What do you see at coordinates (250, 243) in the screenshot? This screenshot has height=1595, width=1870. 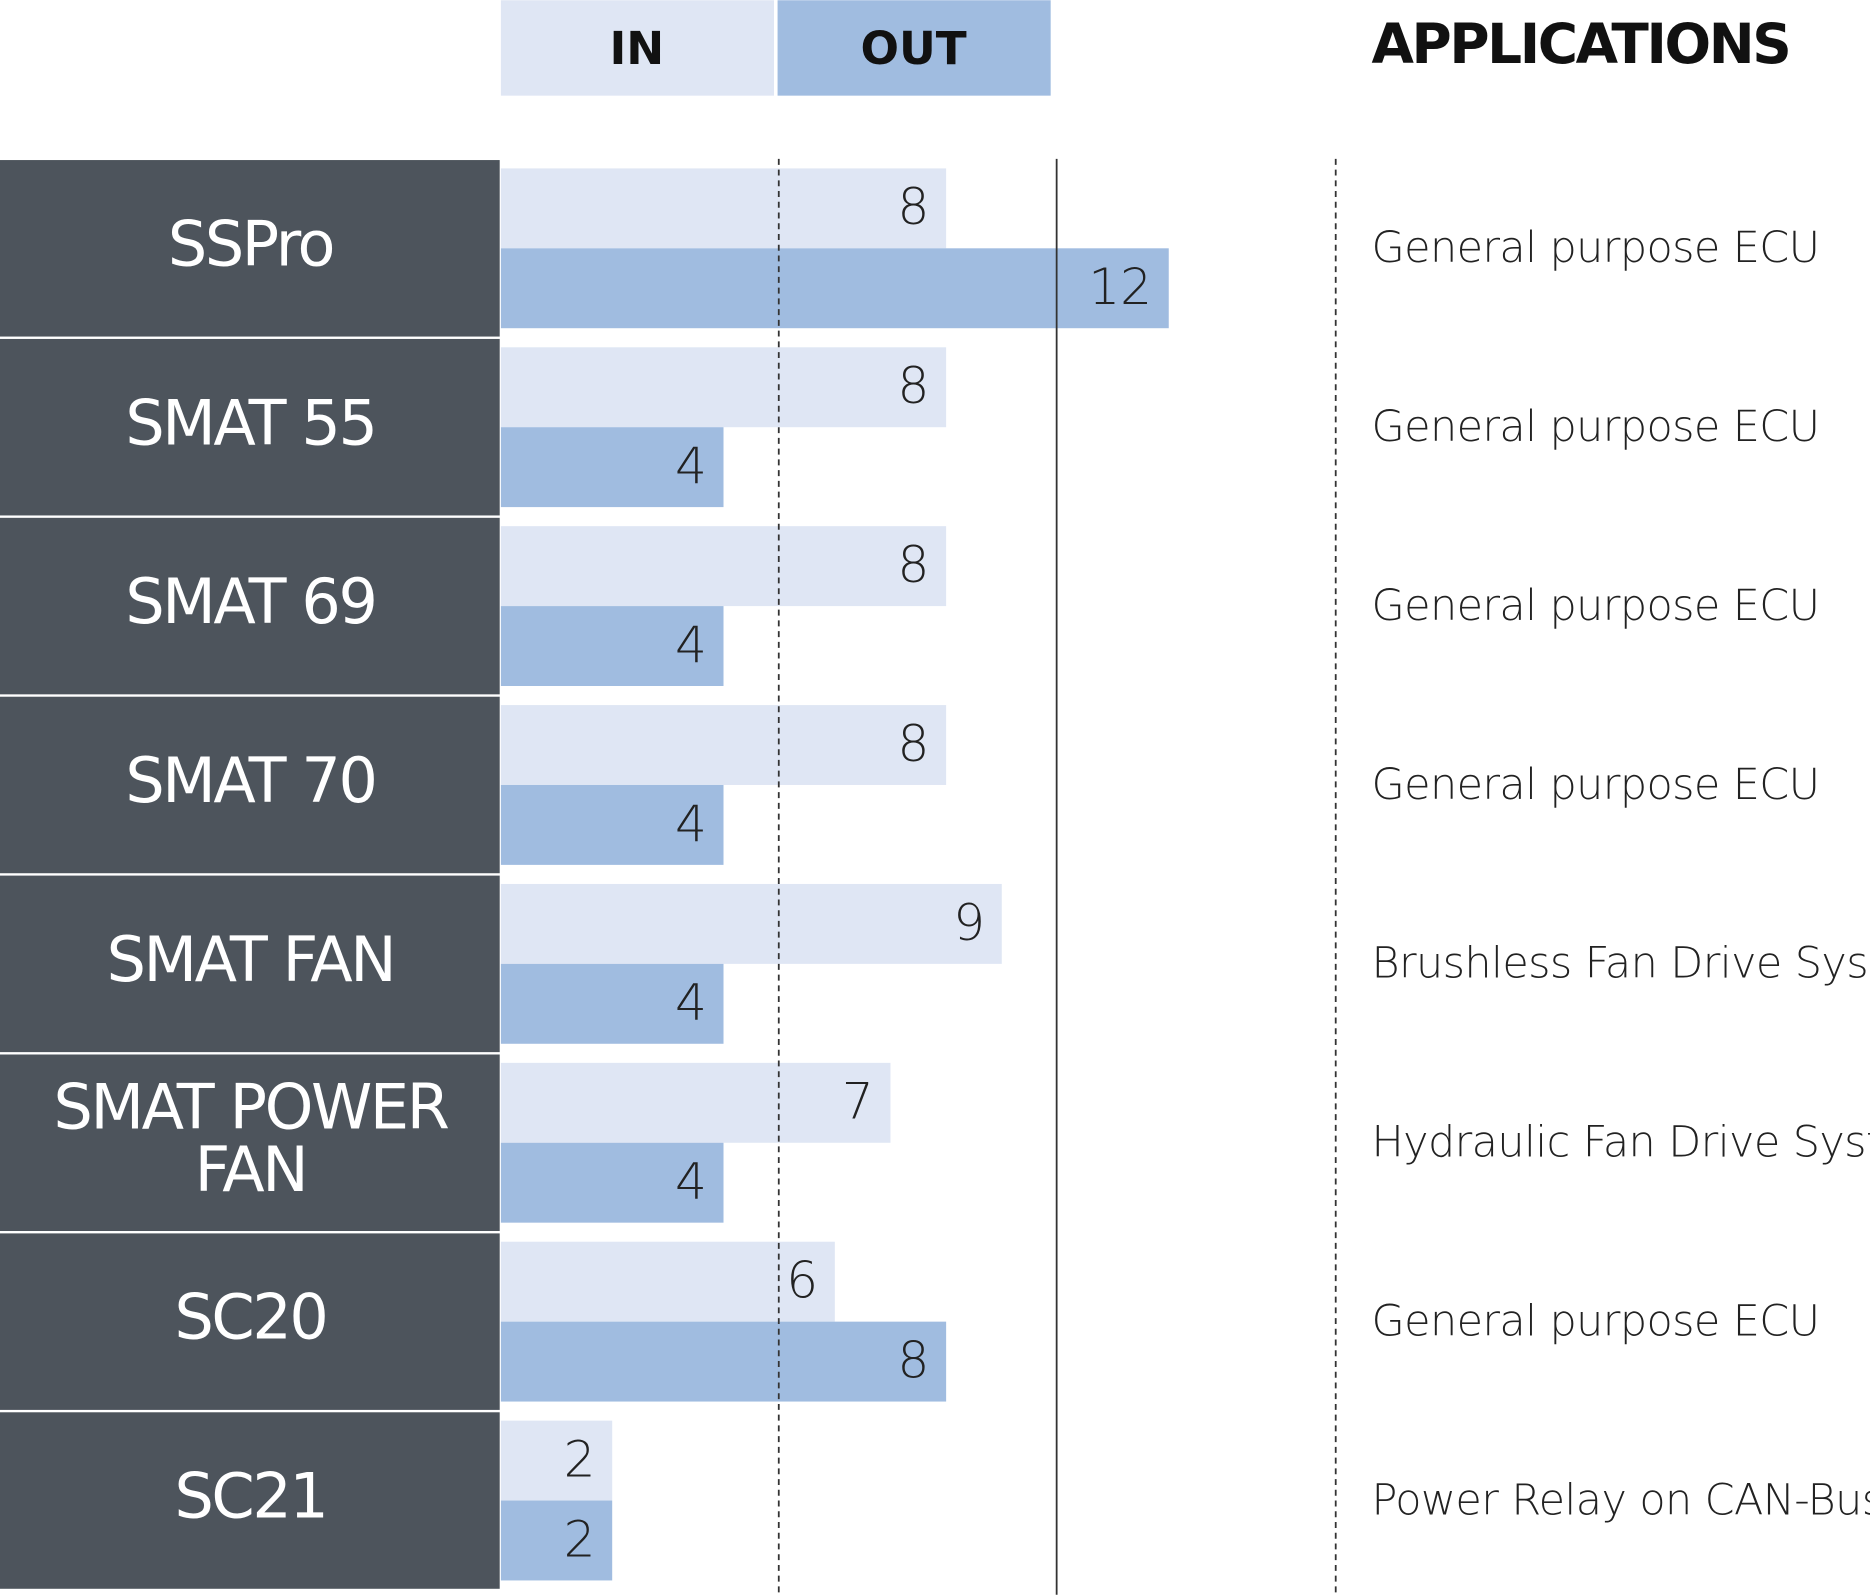 I see `category-label: SSPro` at bounding box center [250, 243].